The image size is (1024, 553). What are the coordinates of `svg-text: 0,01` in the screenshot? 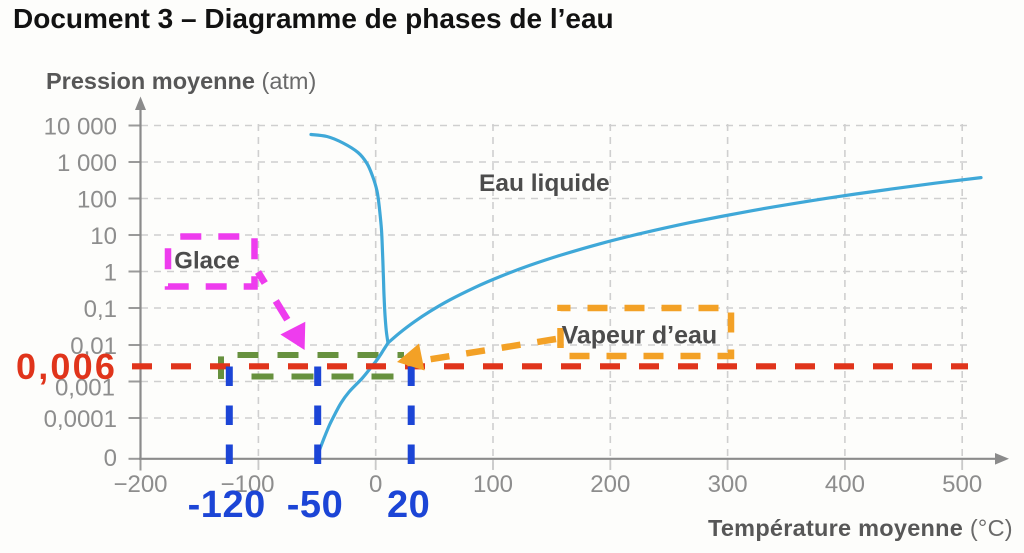 It's located at (93, 346).